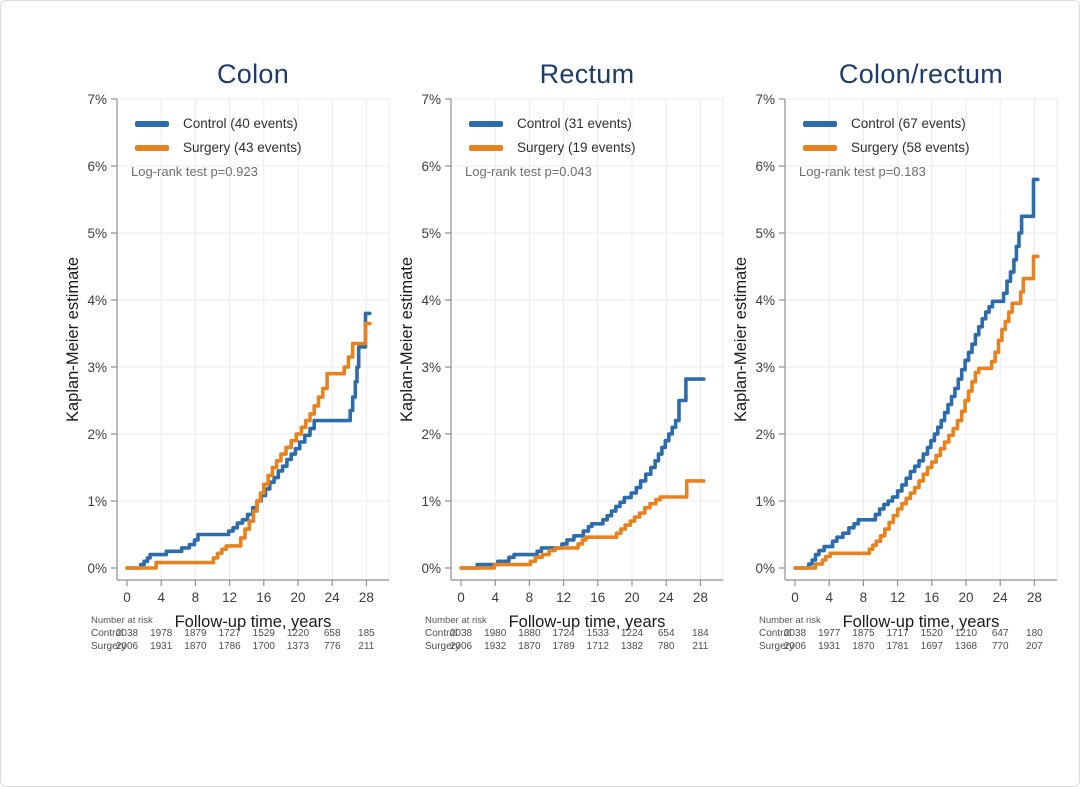 The image size is (1080, 787). Describe the element at coordinates (1034, 633) in the screenshot. I see `risk-value: 180` at that location.